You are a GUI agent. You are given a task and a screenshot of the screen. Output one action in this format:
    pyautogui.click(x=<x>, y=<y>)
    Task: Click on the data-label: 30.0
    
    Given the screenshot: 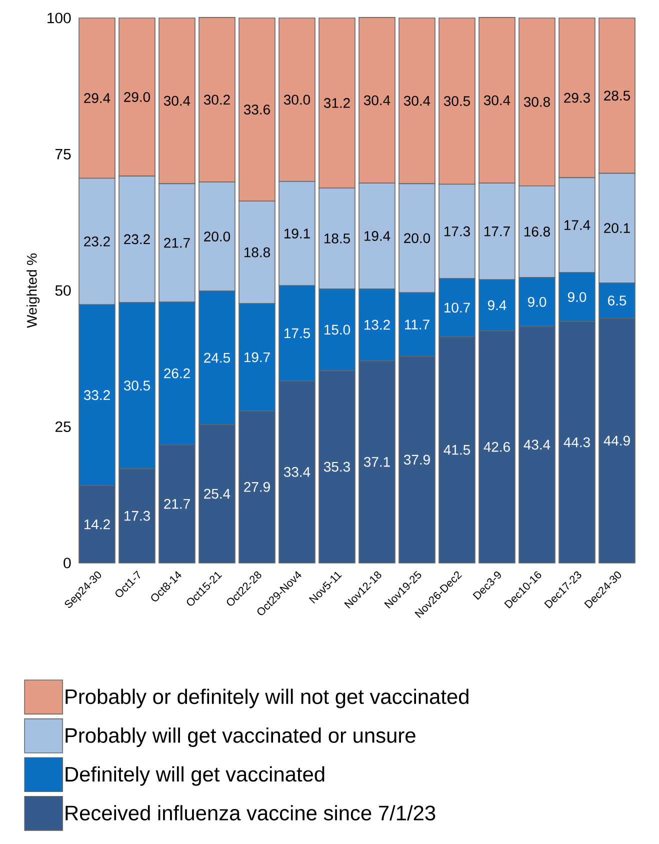 What is the action you would take?
    pyautogui.click(x=297, y=99)
    